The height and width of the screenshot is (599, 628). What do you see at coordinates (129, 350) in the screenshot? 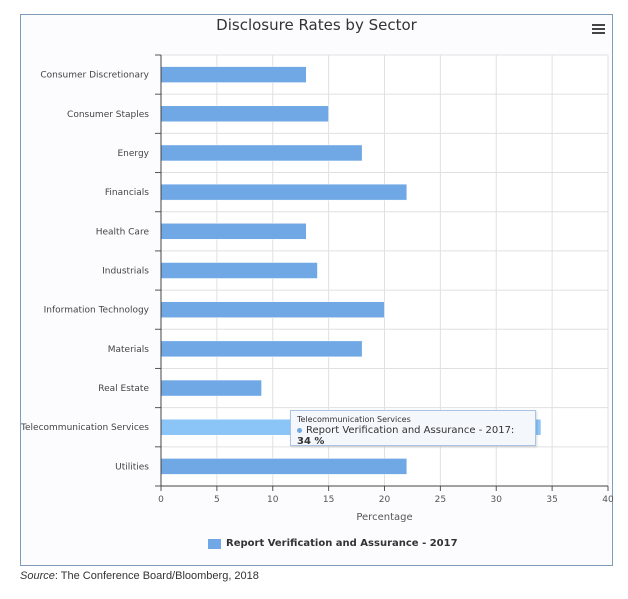
I see `category-label: Materials` at bounding box center [129, 350].